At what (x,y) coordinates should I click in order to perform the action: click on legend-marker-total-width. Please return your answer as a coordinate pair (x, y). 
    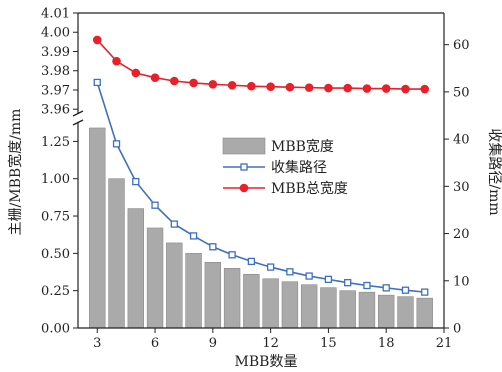
    Looking at the image, I should click on (244, 188).